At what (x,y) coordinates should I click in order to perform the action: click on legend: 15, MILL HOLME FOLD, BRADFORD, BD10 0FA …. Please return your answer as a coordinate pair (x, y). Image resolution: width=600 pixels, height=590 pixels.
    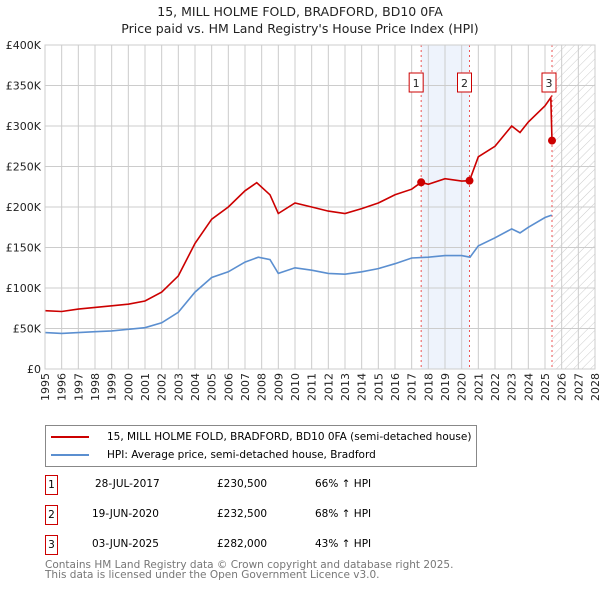
    Looking at the image, I should click on (261, 446).